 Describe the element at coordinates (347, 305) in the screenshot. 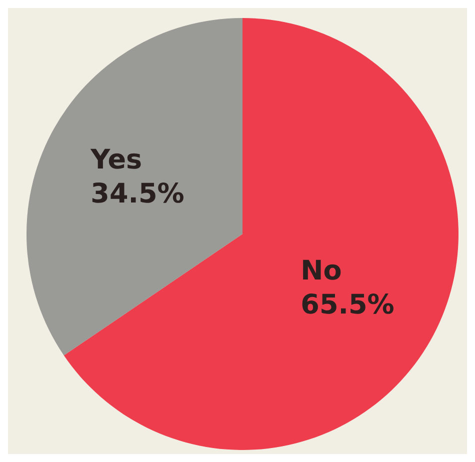

I see `data-label: 65.5%` at that location.